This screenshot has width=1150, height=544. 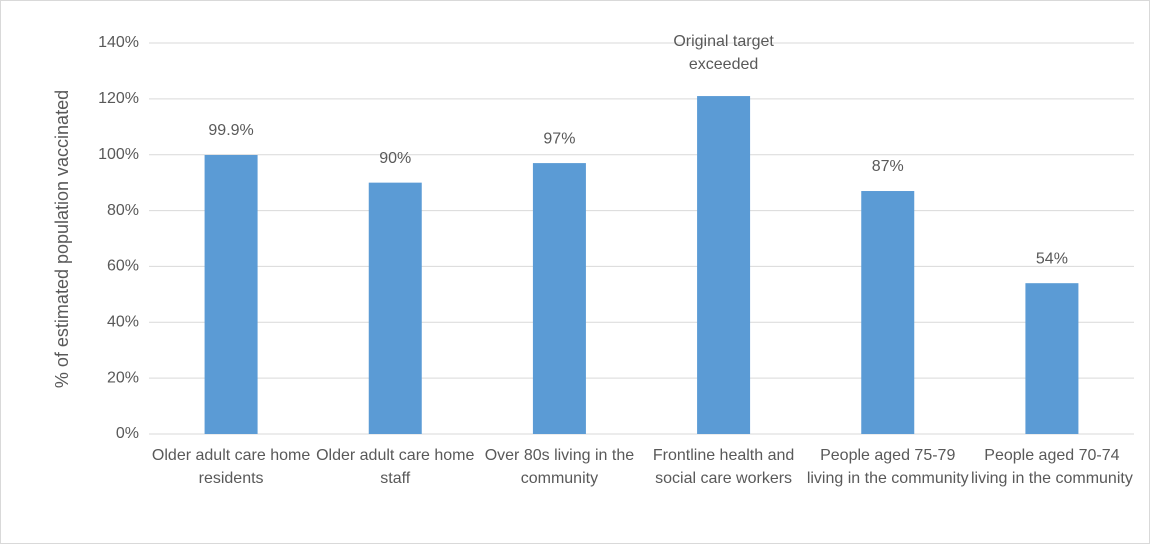 I want to click on y-tick-label: 0%, so click(x=127, y=433).